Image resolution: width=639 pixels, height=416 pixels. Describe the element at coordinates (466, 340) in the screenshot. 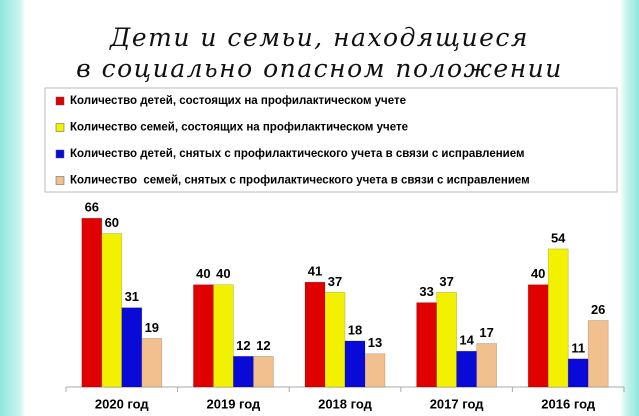

I see `data-label: 14` at that location.